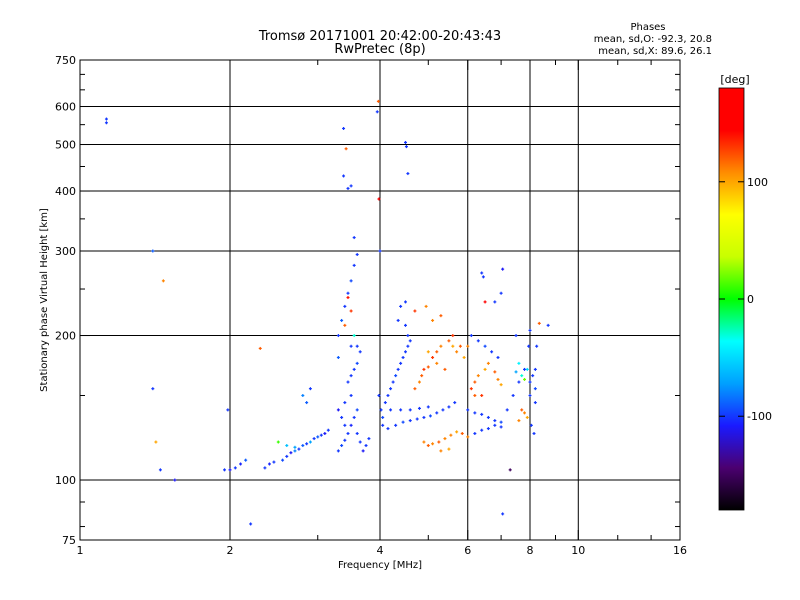 The width and height of the screenshot is (800, 600). What do you see at coordinates (379, 36) in the screenshot?
I see `chart-title: Tromsø 20171001 20:42:00-20:43:43` at bounding box center [379, 36].